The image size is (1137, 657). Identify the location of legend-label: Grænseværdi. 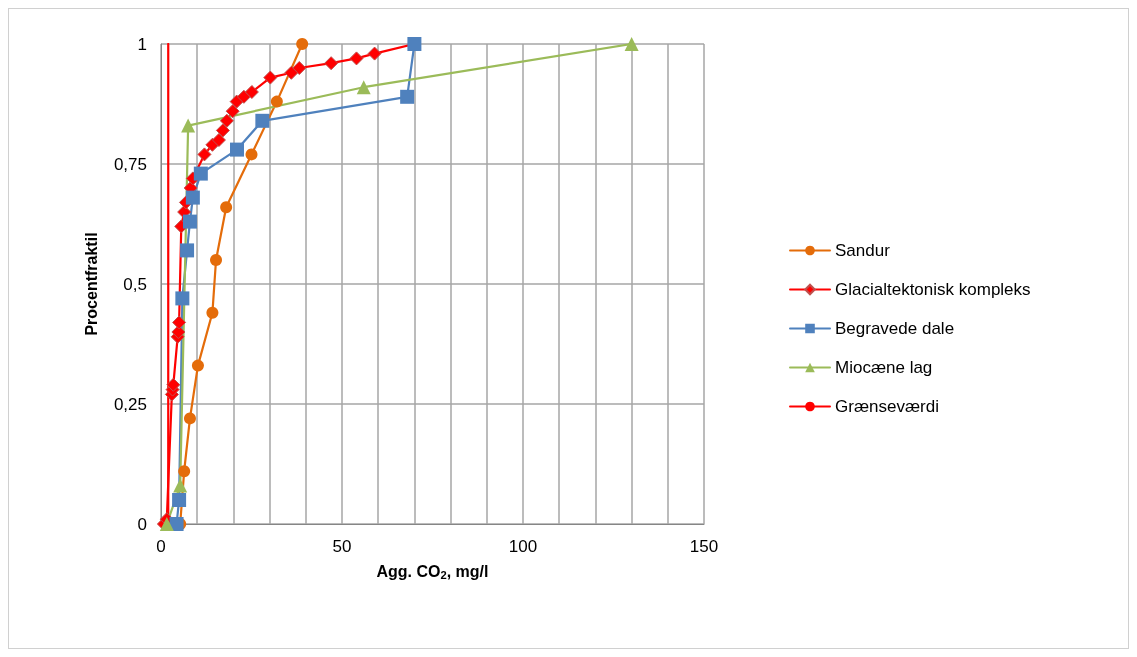
(887, 406).